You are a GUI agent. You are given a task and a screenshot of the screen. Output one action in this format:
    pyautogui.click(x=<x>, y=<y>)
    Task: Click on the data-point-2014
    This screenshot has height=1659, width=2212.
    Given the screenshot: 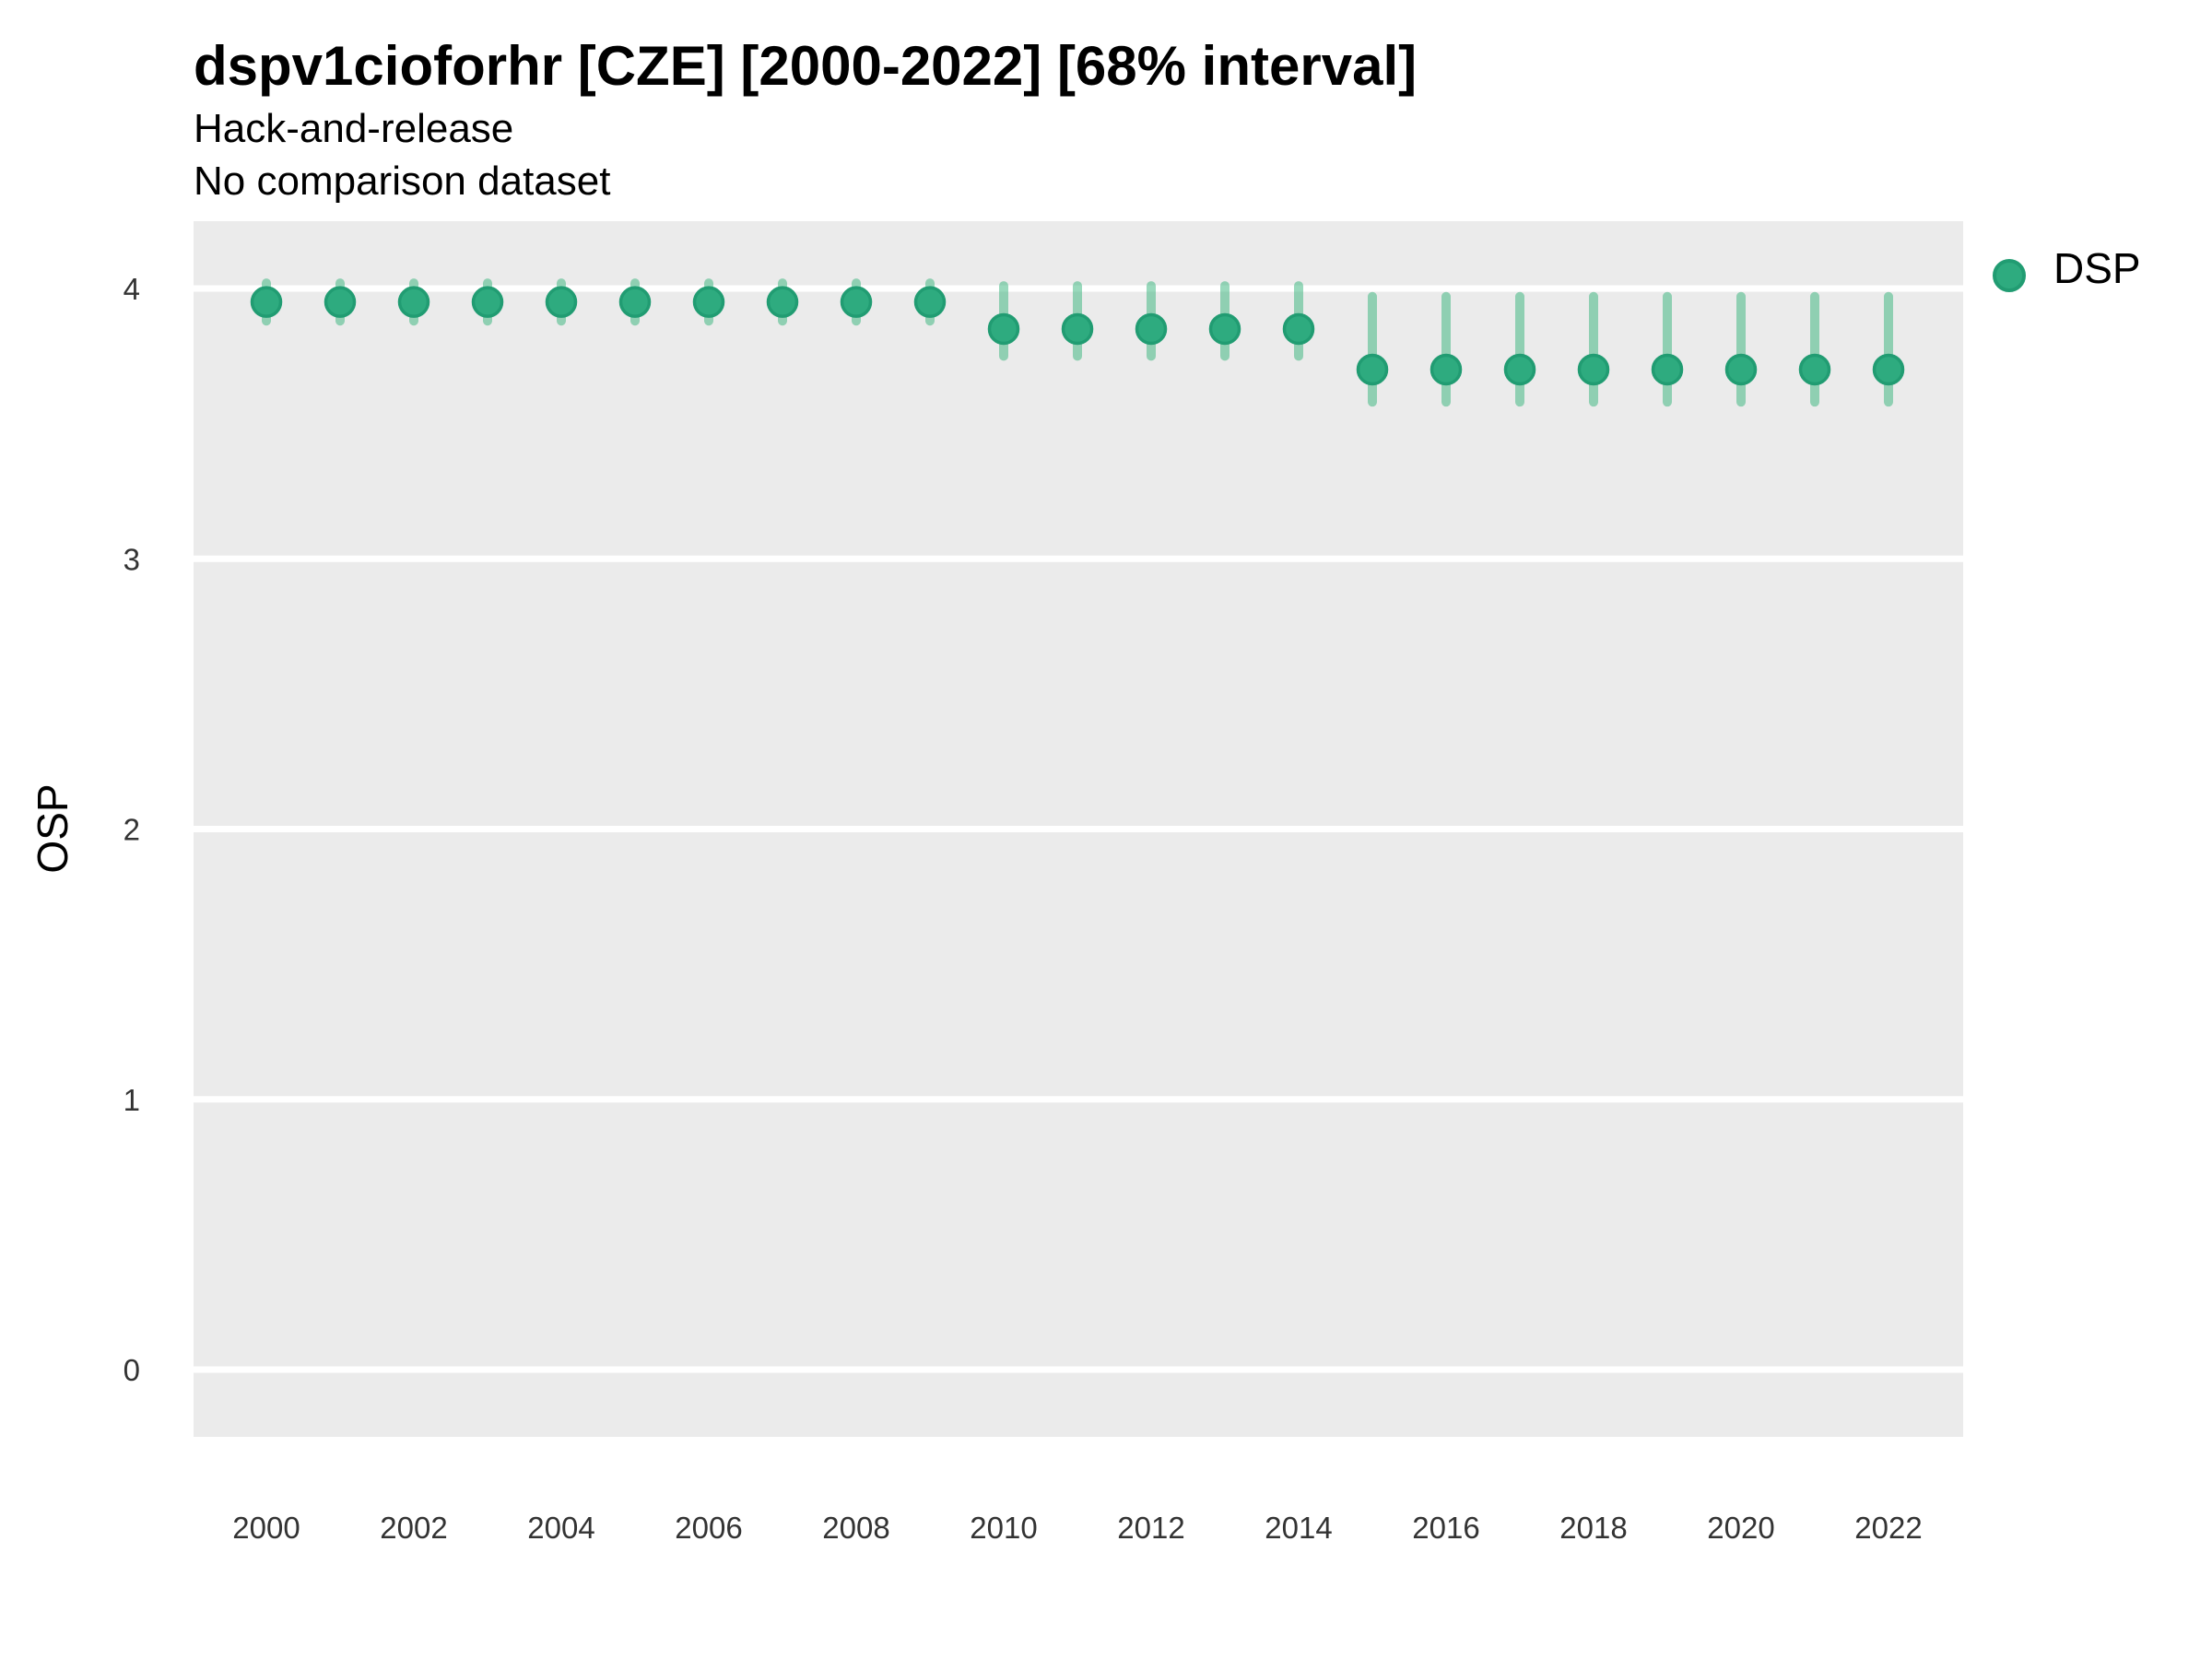 What is the action you would take?
    pyautogui.click(x=1298, y=329)
    